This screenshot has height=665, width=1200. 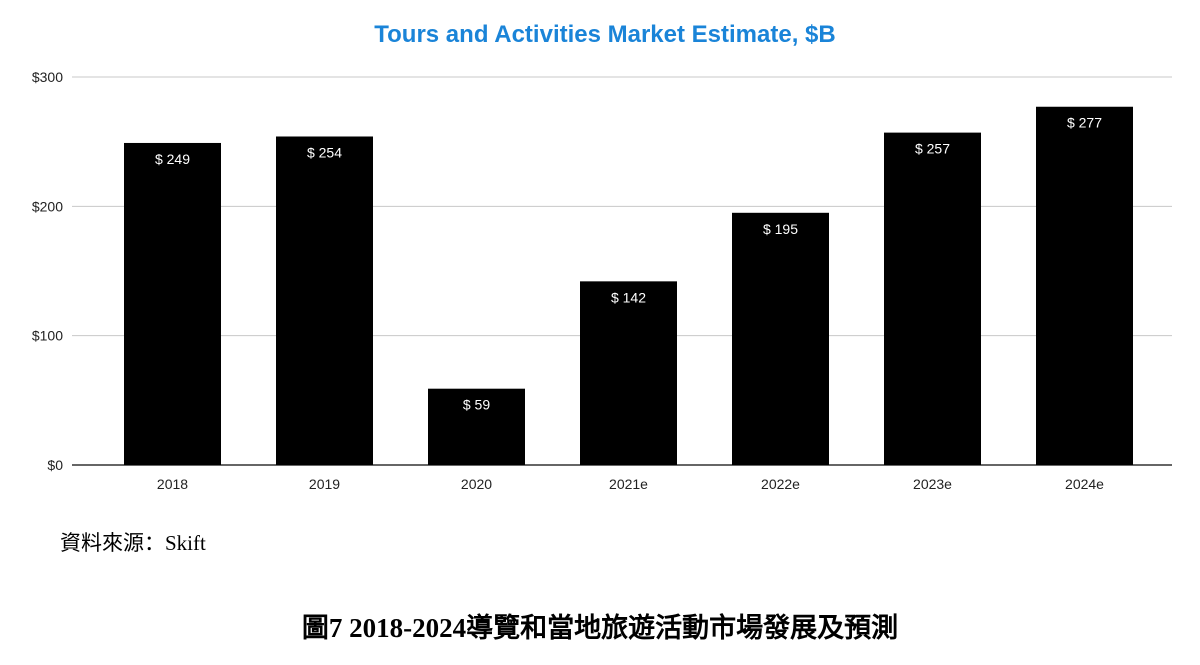 I want to click on y-axis-ticks: $0 $100 $200 $300, so click(x=47, y=271).